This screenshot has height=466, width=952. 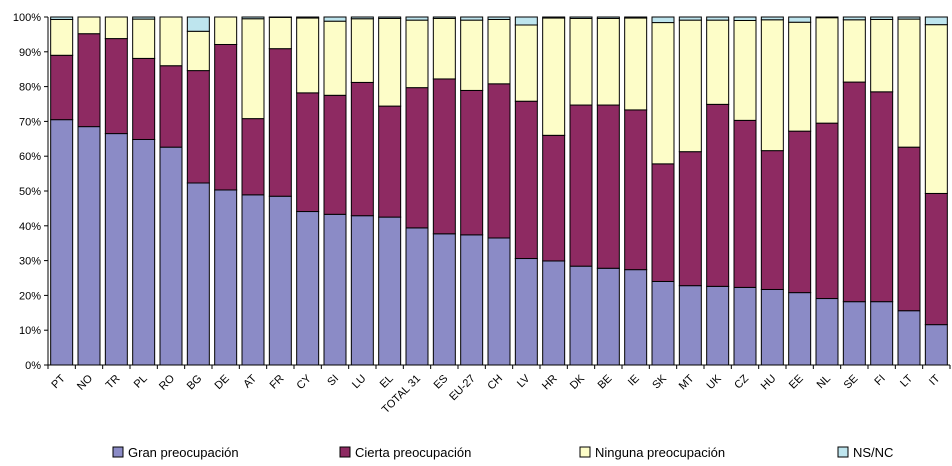 I want to click on bar-segment-sk-s0, so click(x=663, y=323).